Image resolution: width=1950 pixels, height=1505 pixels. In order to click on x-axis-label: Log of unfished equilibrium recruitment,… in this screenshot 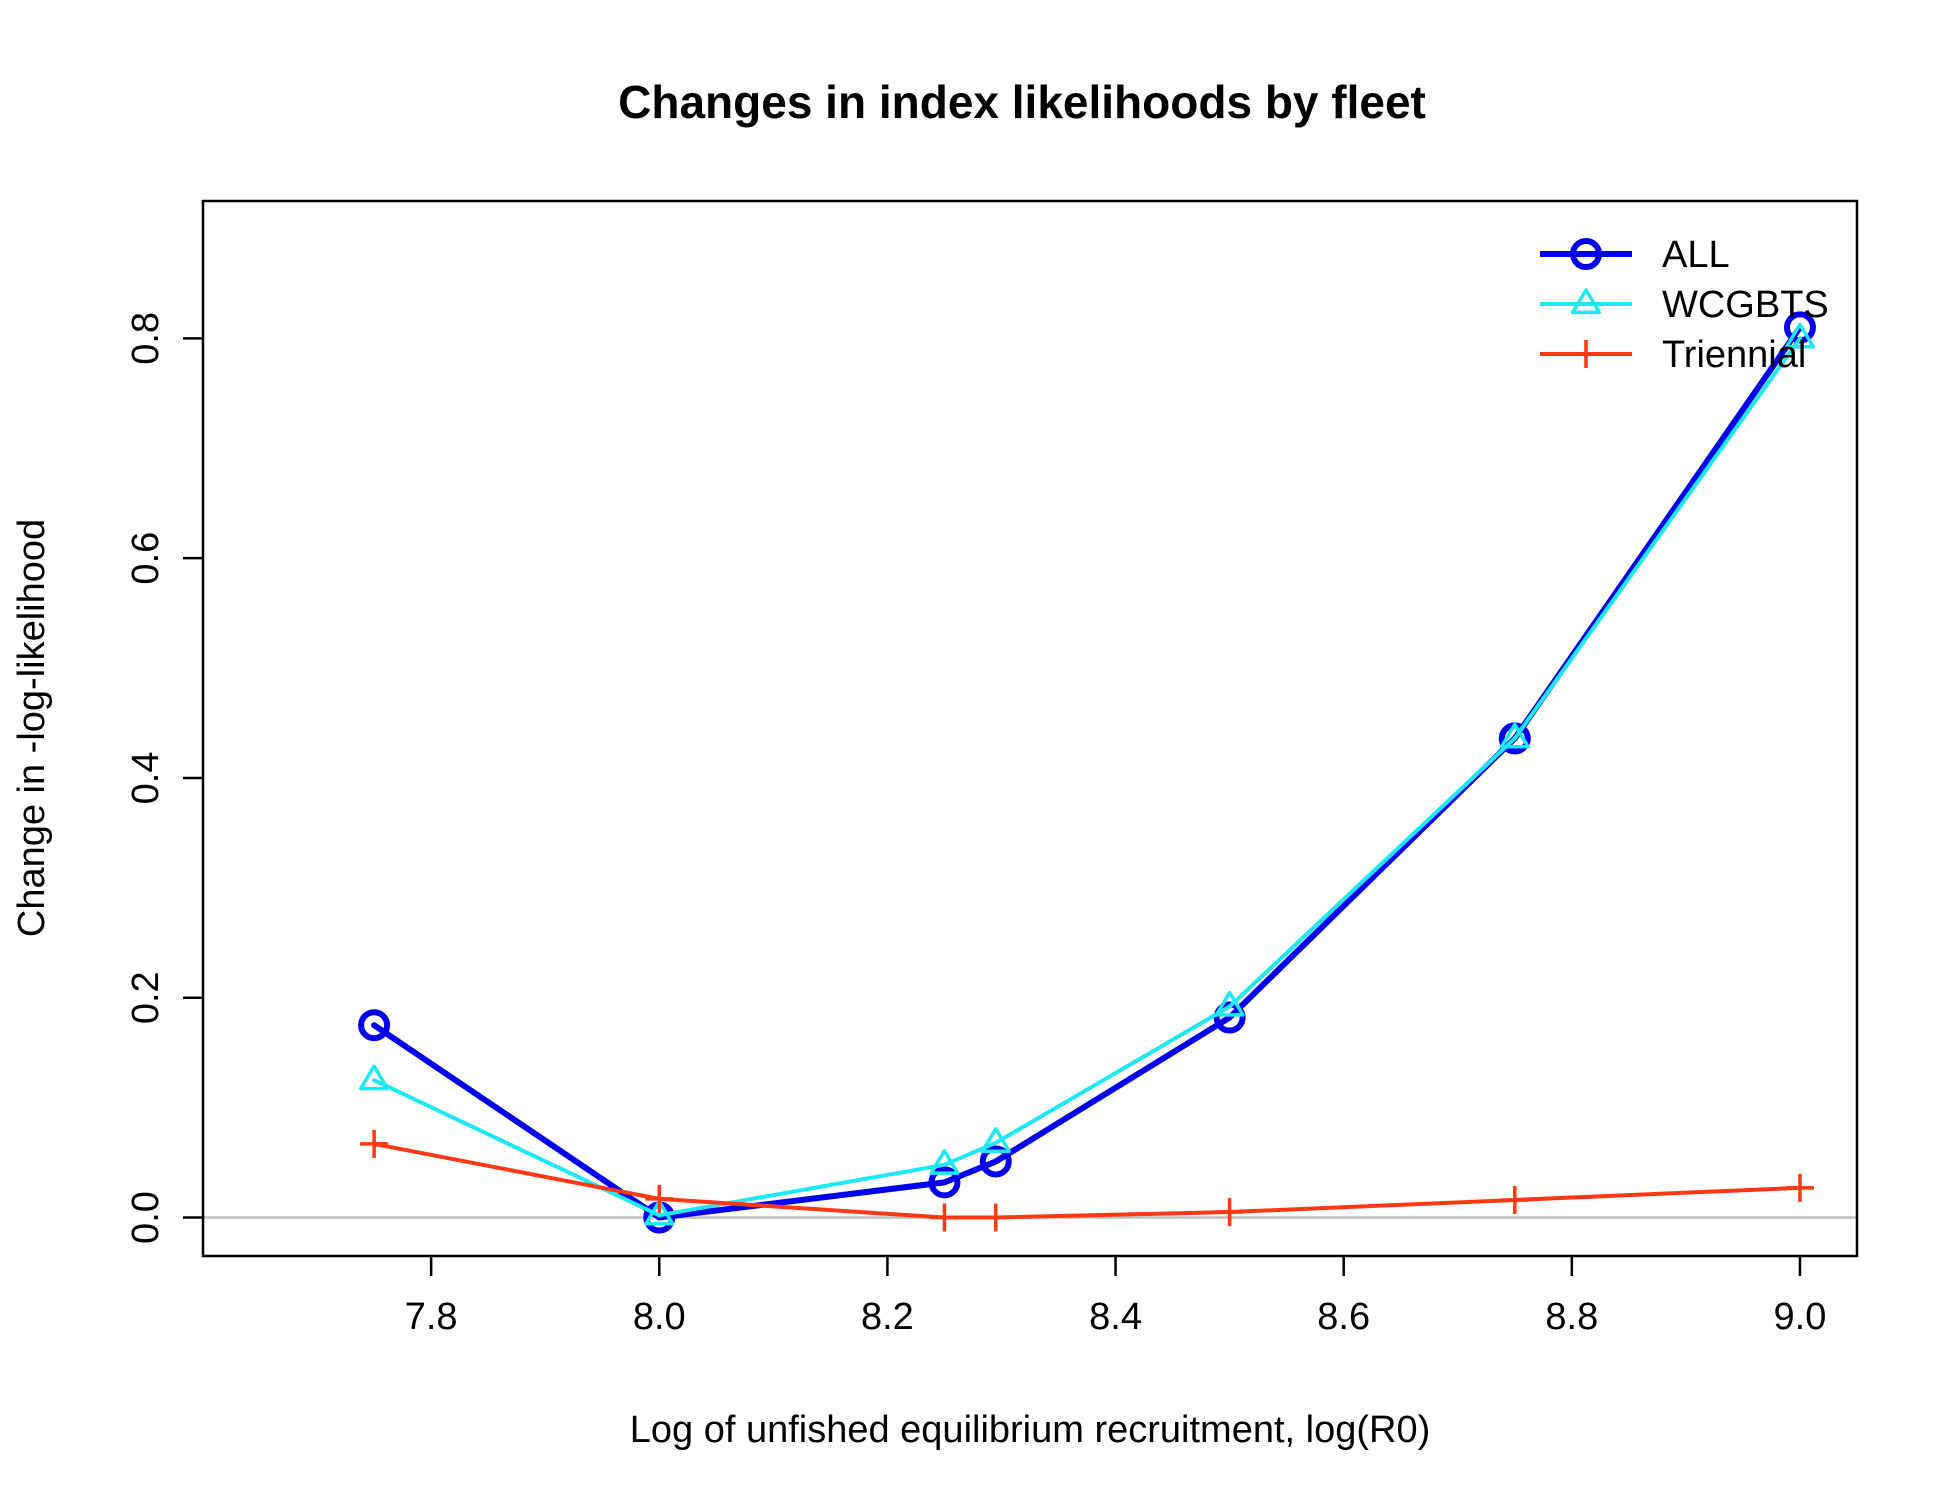, I will do `click(1030, 1430)`.